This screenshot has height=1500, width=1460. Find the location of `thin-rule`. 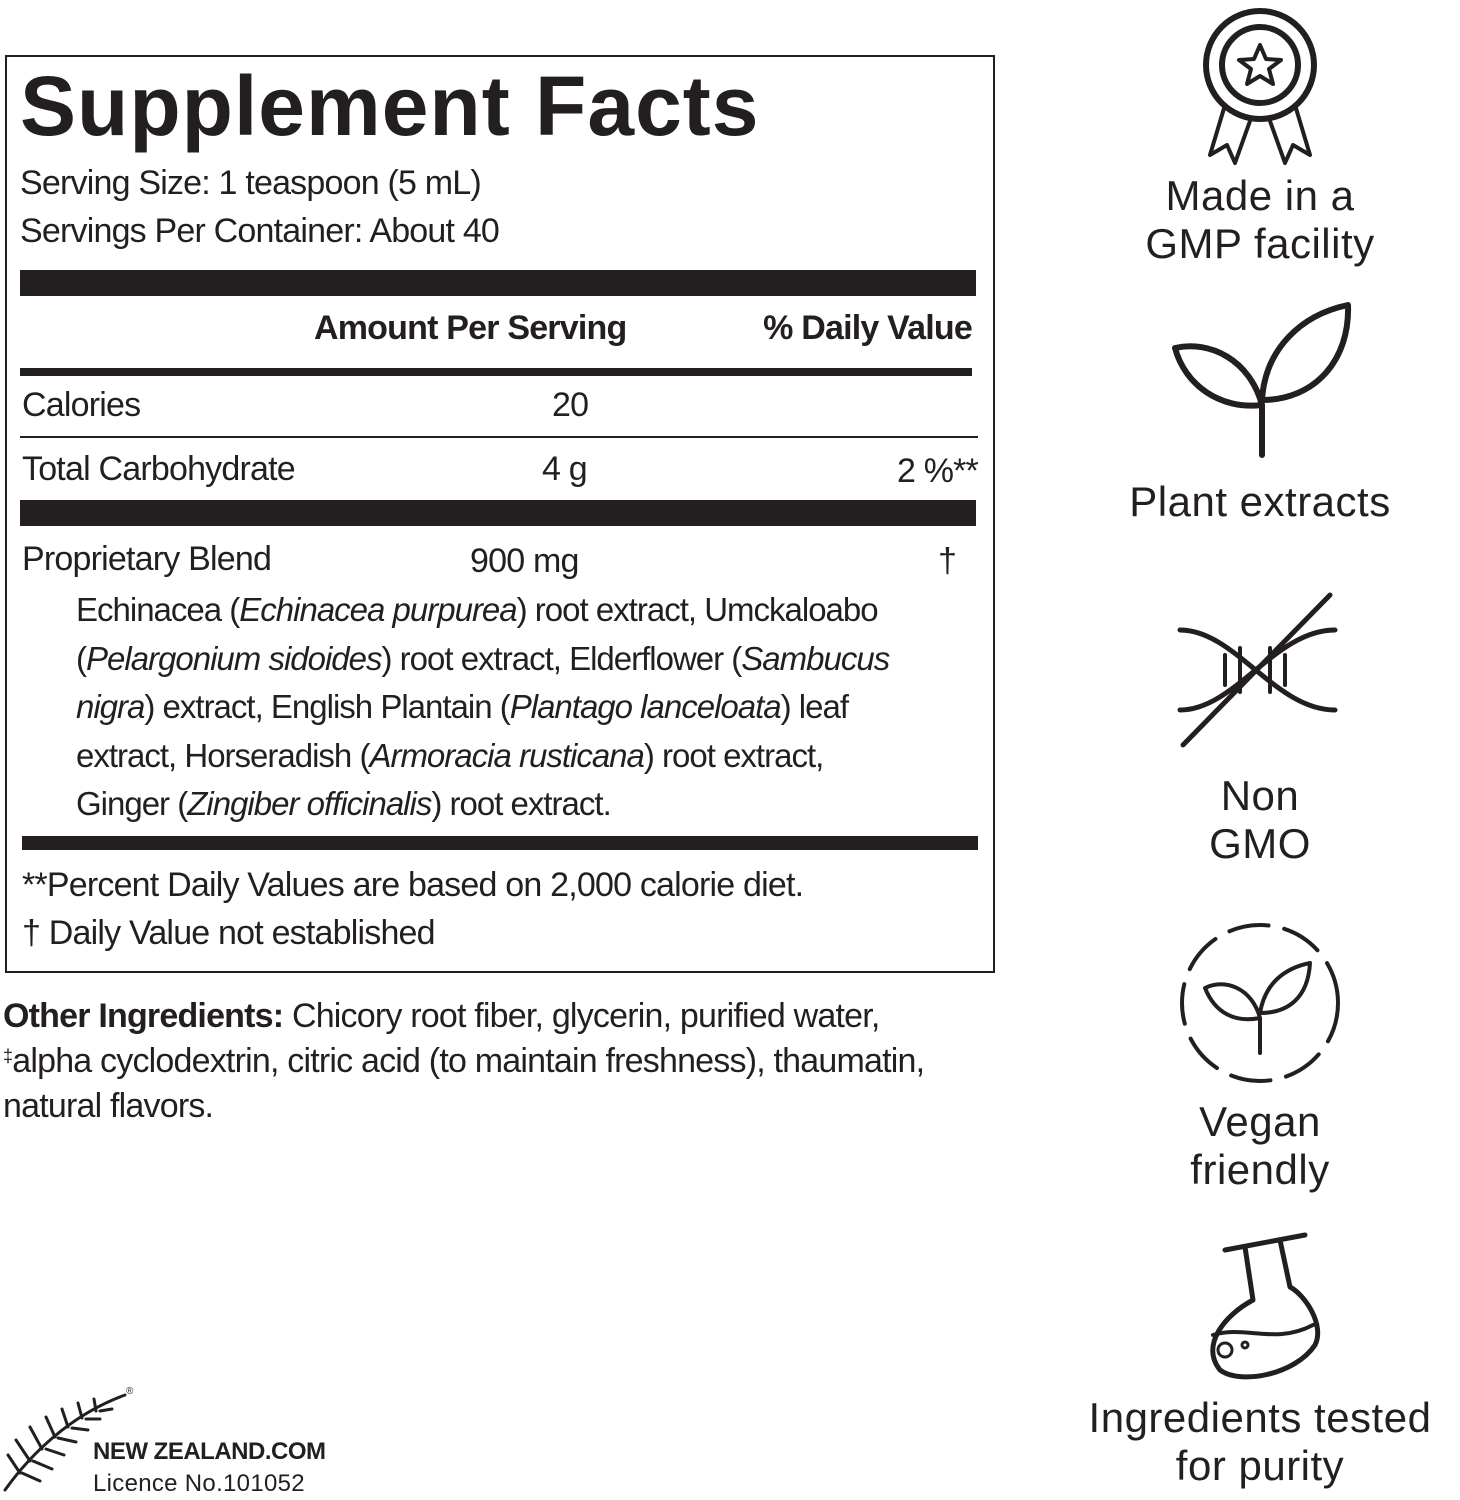

thin-rule is located at coordinates (499, 437).